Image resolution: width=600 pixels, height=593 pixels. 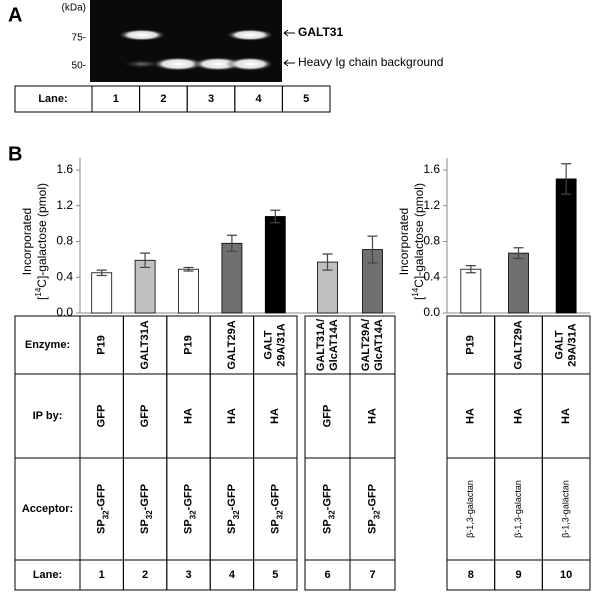 I want to click on enzyme: GALT31A/, so click(x=321, y=345).